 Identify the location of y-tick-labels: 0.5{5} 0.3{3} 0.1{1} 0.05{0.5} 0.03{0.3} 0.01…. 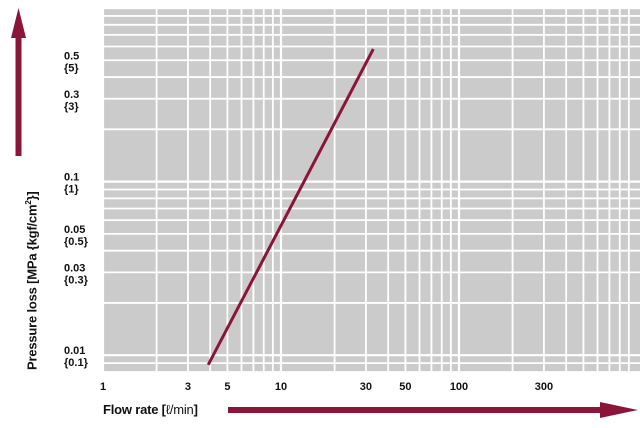
(76, 209).